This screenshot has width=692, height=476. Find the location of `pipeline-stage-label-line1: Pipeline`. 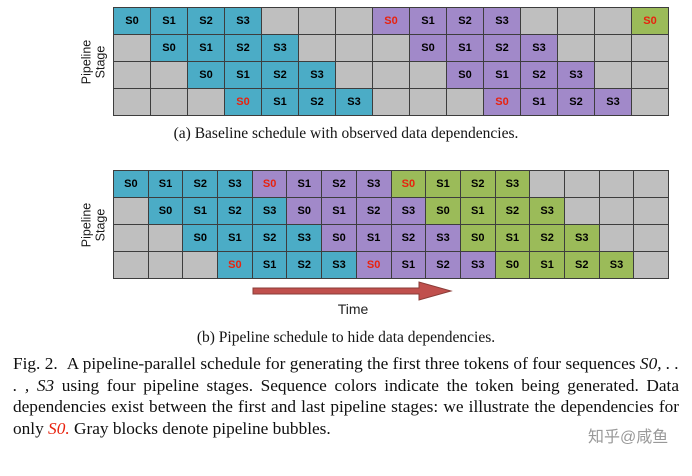

pipeline-stage-label-line1: Pipeline is located at coordinates (85, 61).